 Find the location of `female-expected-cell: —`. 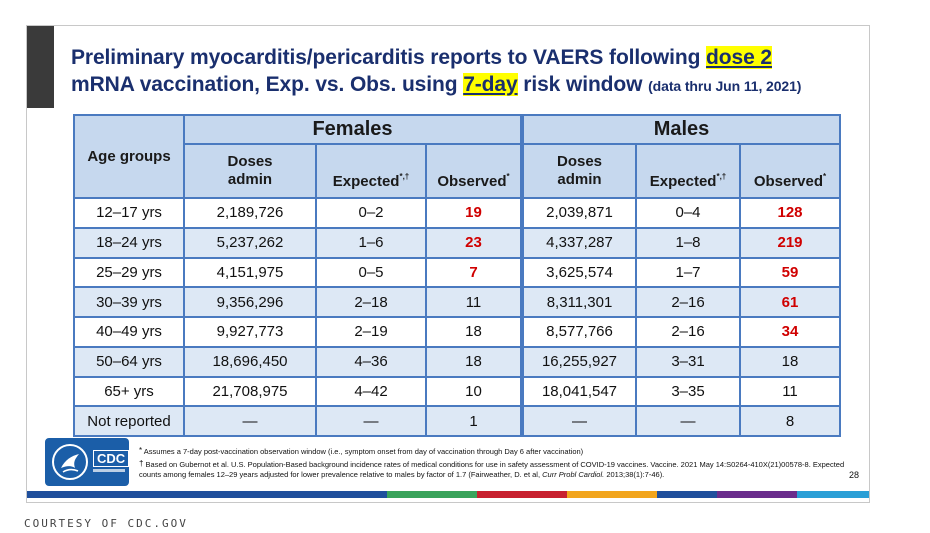

female-expected-cell: — is located at coordinates (371, 421).